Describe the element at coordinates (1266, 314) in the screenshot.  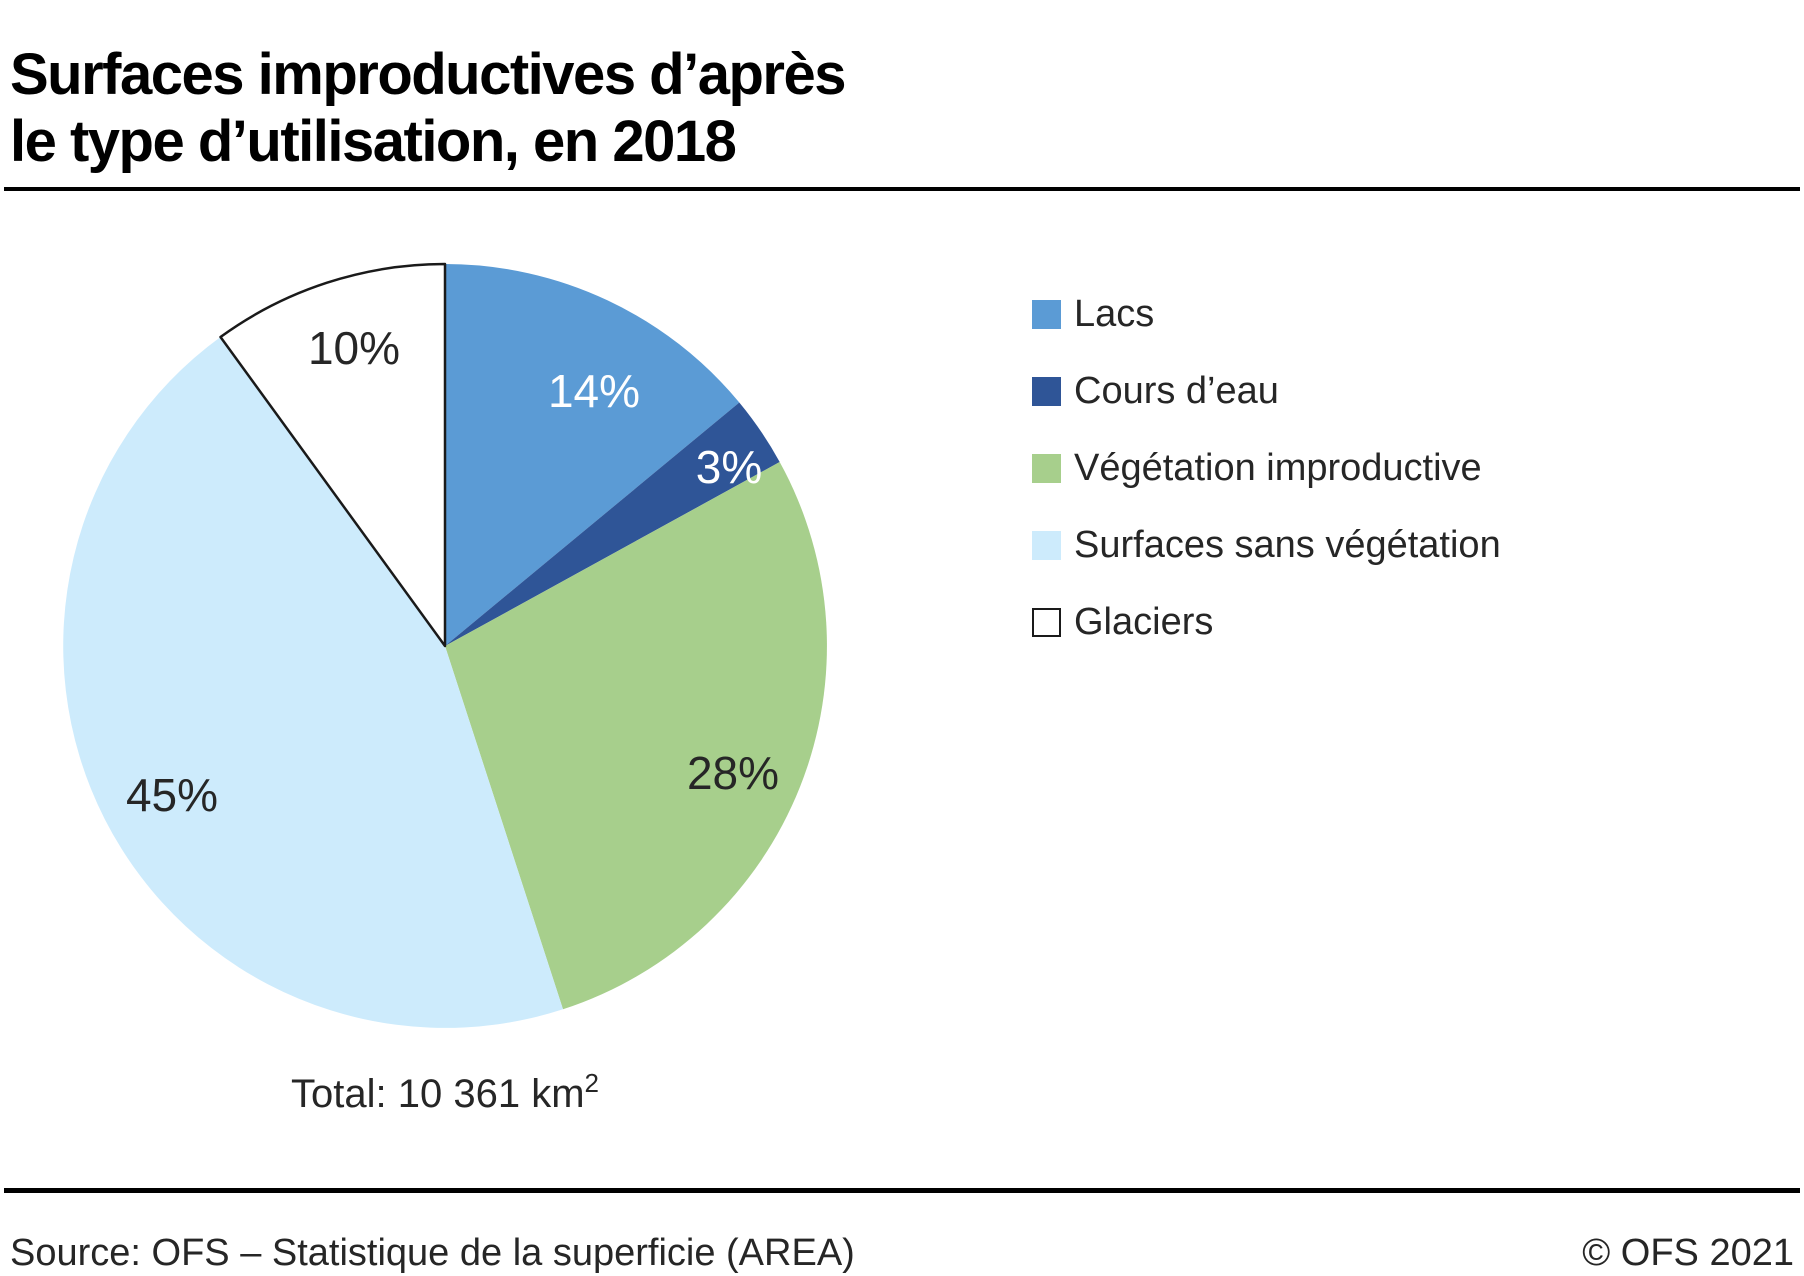
I see `legend-item-lacs: Lacs` at that location.